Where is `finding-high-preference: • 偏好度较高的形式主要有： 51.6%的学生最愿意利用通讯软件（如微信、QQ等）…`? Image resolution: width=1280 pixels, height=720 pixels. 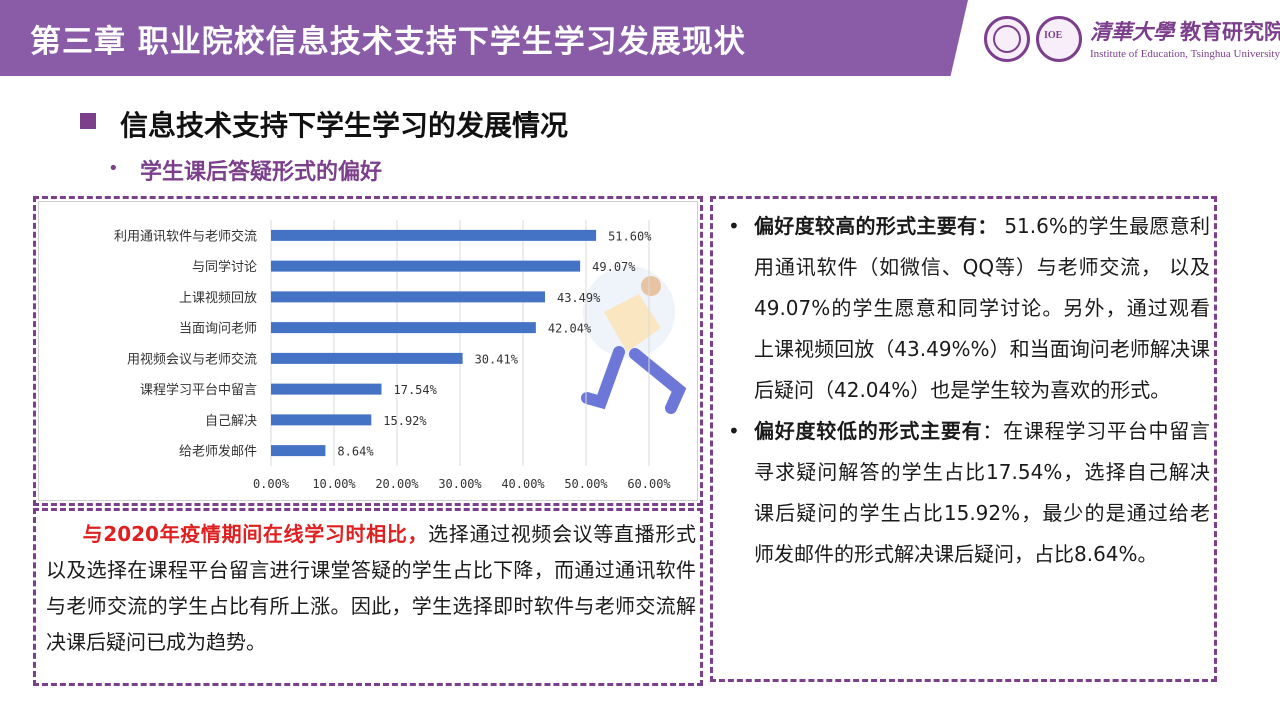
finding-high-preference: • 偏好度较高的形式主要有： 51.6%的学生最愿意利用通讯软件（如微信、QQ等）… is located at coordinates (967, 308).